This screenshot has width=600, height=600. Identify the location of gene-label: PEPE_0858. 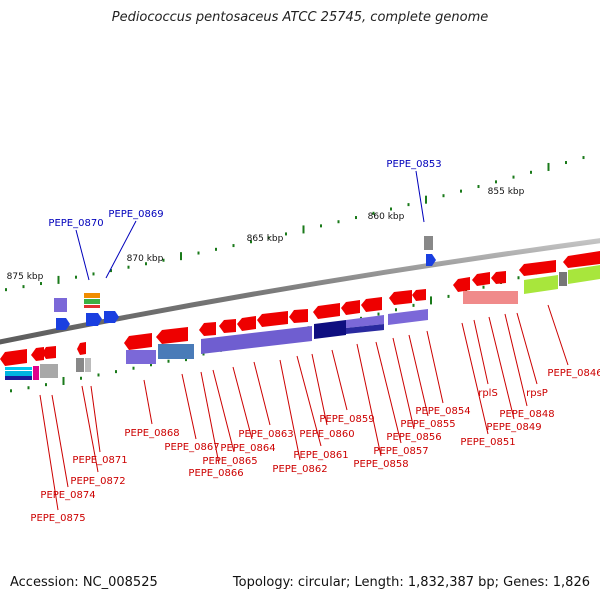
(380, 464).